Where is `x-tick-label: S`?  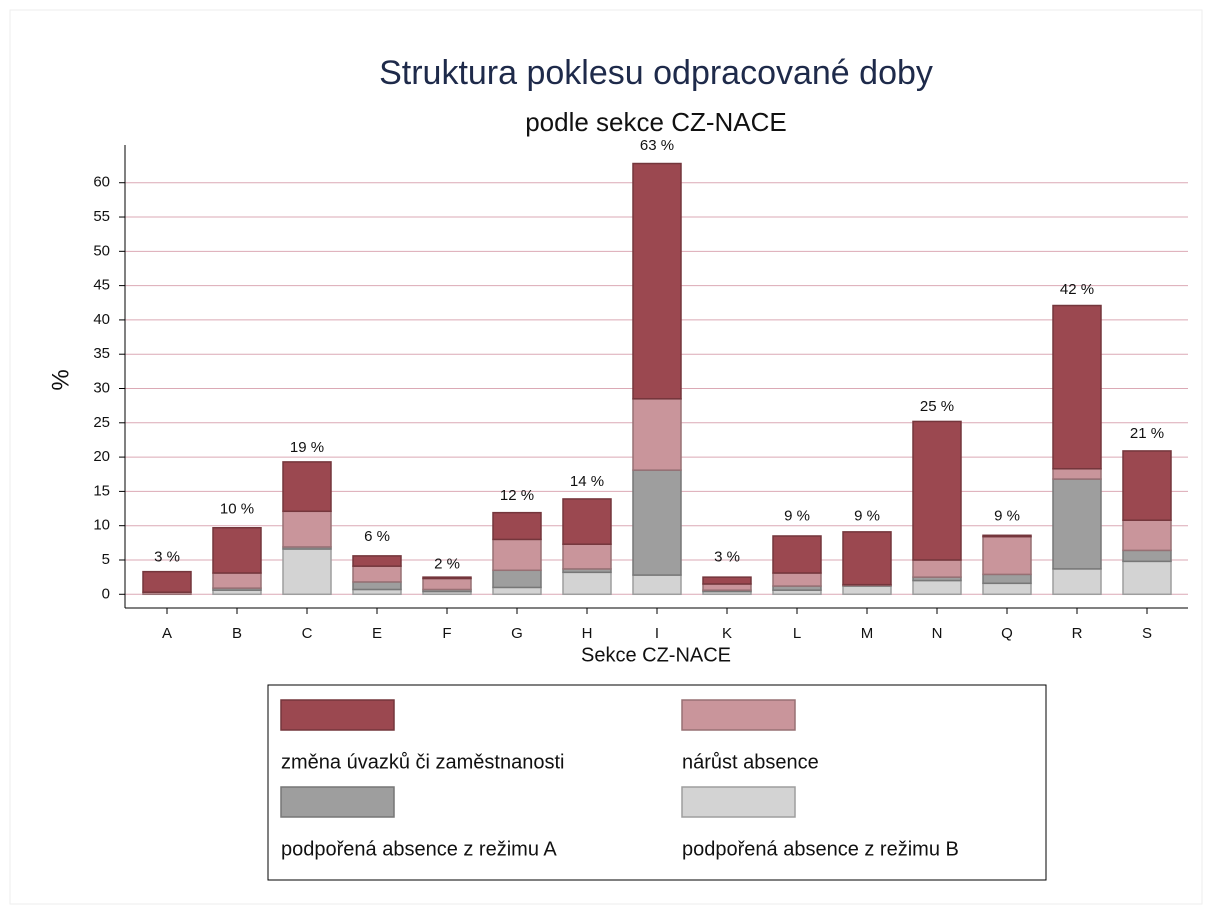 x-tick-label: S is located at coordinates (1147, 633).